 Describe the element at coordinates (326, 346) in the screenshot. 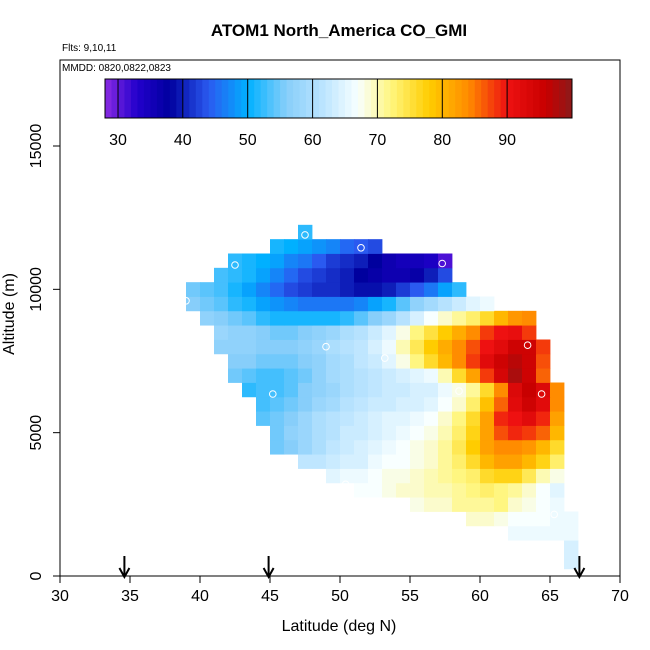

I see `sample-point` at that location.